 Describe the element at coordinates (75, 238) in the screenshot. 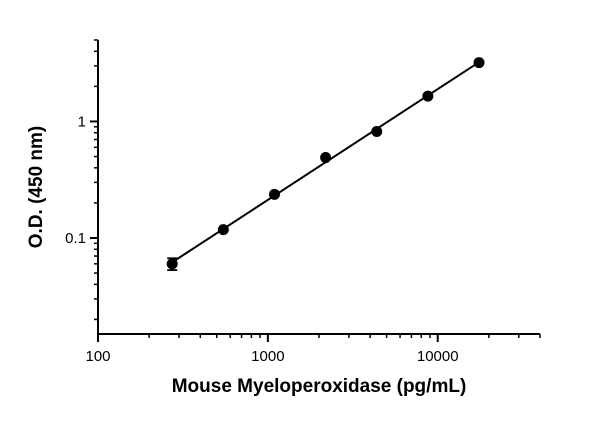

I see `y-tick-label: 0.1` at that location.